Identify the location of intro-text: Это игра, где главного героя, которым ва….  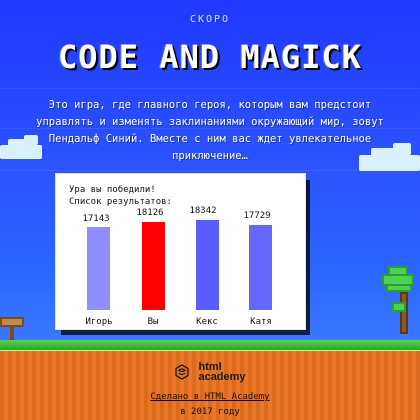
(210, 130).